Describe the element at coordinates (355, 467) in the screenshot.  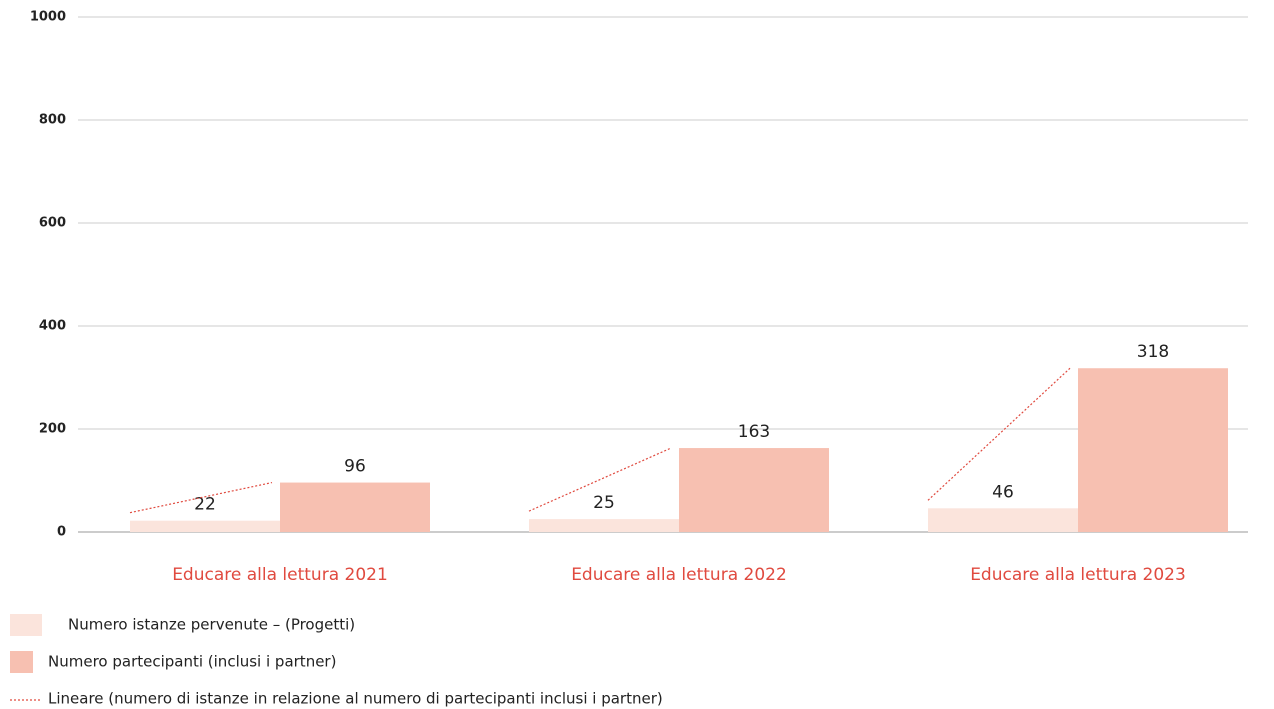
I see `value-label: 96` at that location.